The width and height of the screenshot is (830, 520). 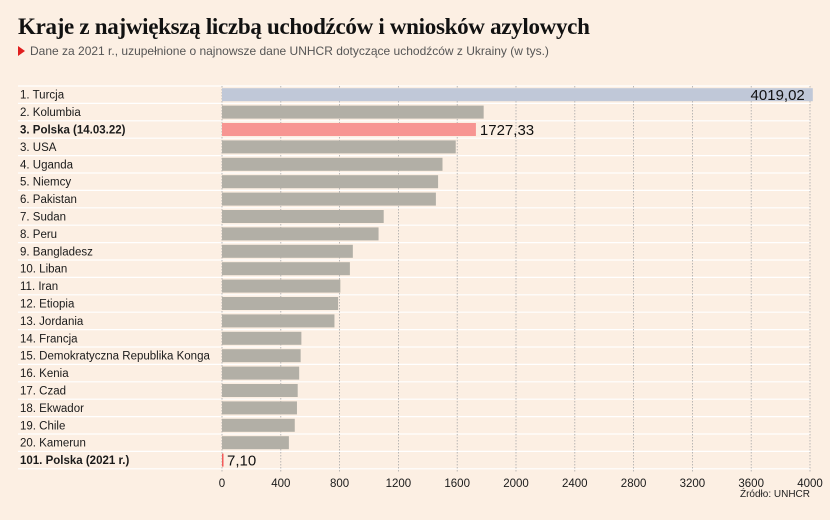 I want to click on category-label: 16. Kenia, so click(x=44, y=374).